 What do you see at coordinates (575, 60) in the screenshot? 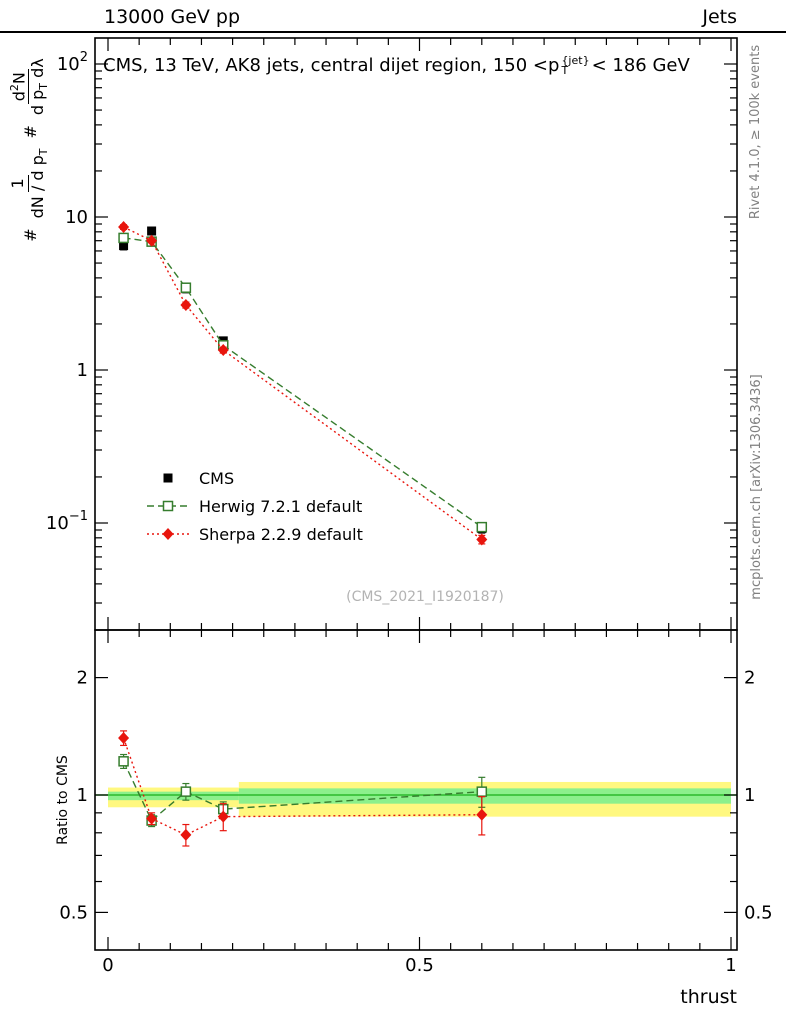
I see `pt-jet-superscript: {jet}` at bounding box center [575, 60].